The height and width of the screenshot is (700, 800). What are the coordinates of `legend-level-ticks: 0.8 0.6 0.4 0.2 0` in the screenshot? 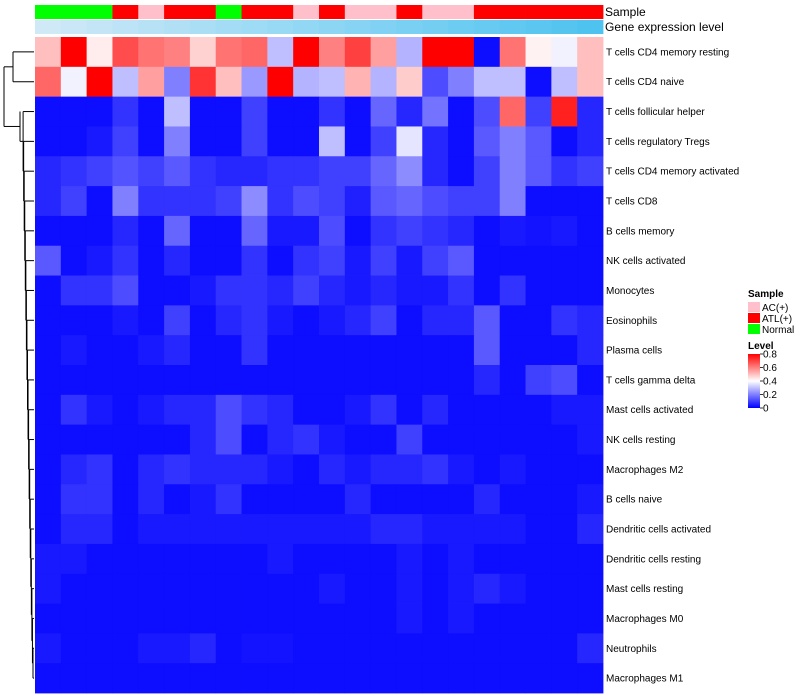 It's located at (768, 382).